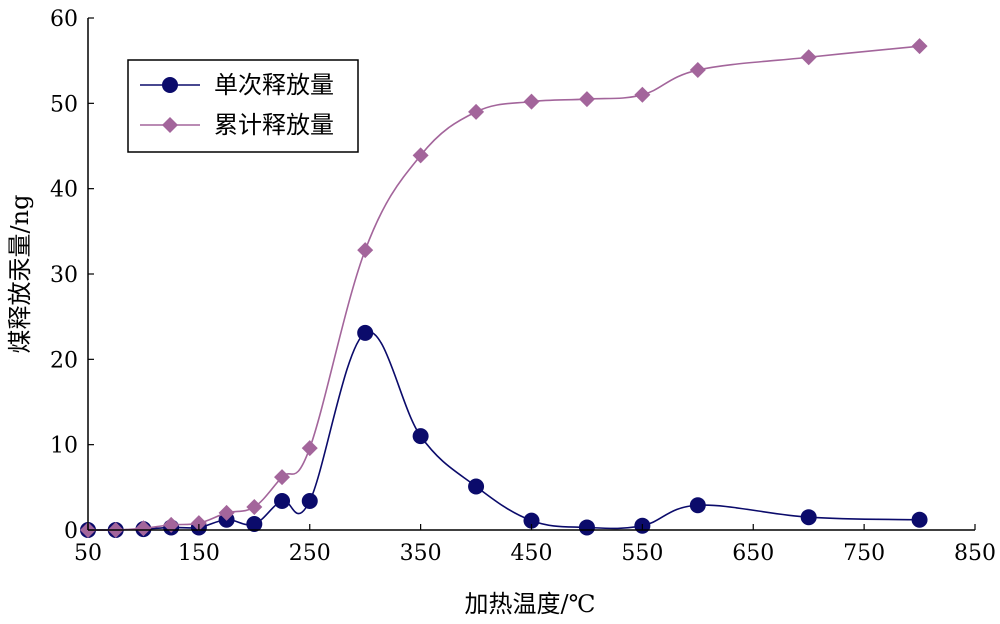 Image resolution: width=1000 pixels, height=624 pixels. I want to click on y-axis-title: 煤释放汞量/ng, so click(20, 274).